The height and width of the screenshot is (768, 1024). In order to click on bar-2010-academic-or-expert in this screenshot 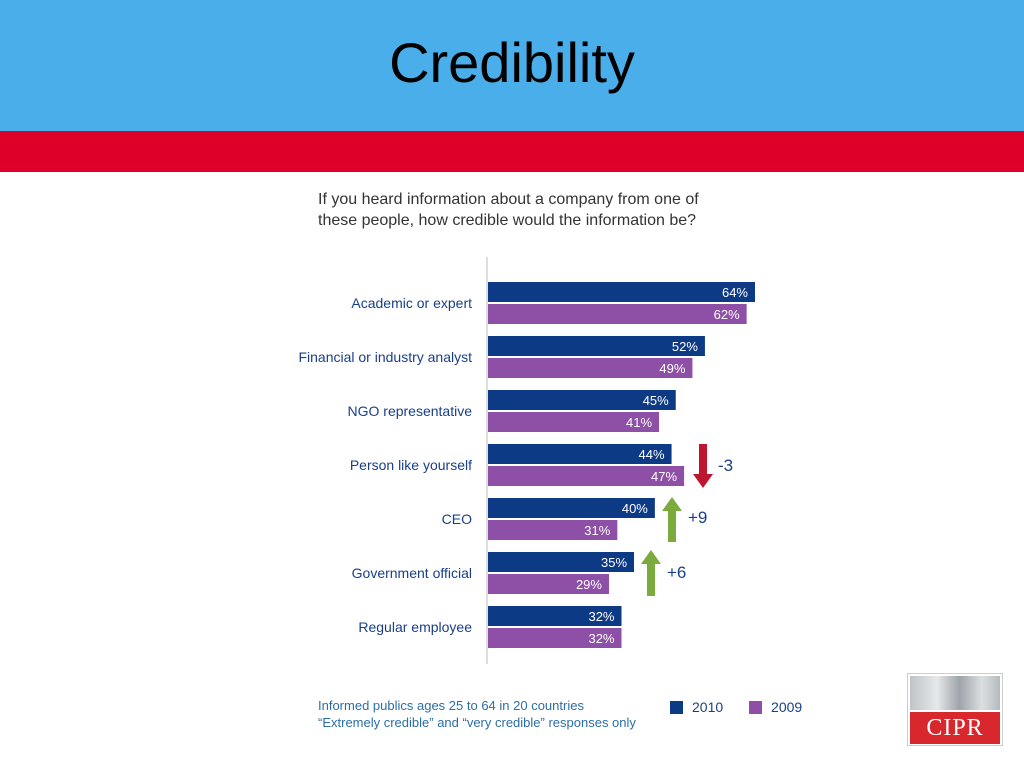, I will do `click(621, 292)`.